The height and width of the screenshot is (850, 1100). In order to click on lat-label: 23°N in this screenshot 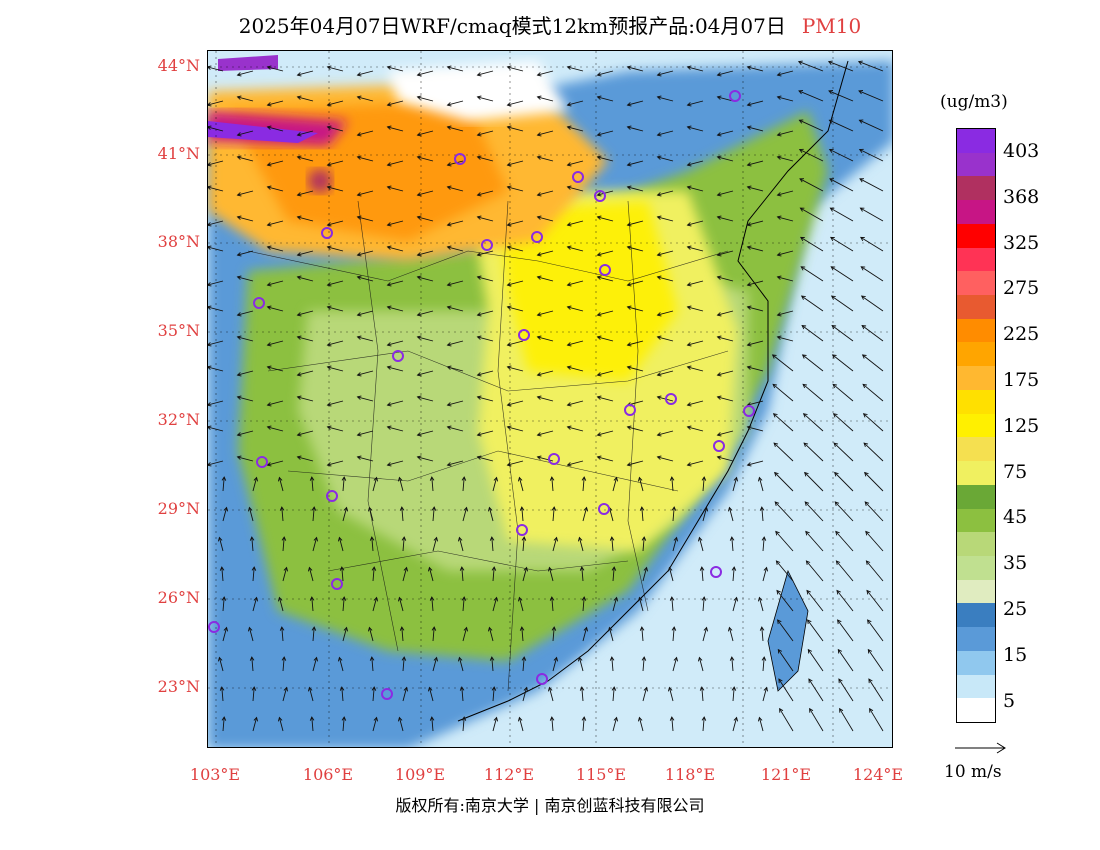, I will do `click(178, 686)`.